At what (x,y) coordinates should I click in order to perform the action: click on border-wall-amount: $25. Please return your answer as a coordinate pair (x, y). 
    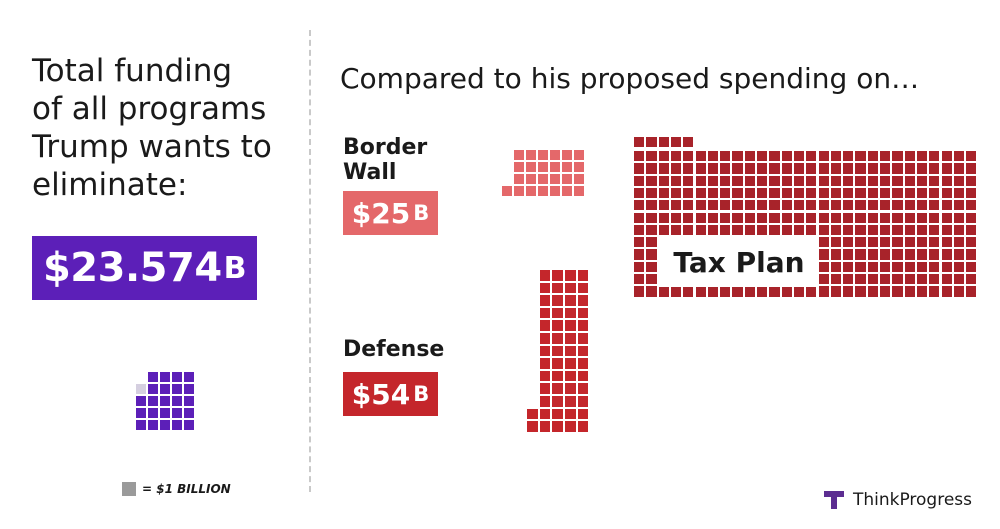
    Looking at the image, I should click on (381, 213).